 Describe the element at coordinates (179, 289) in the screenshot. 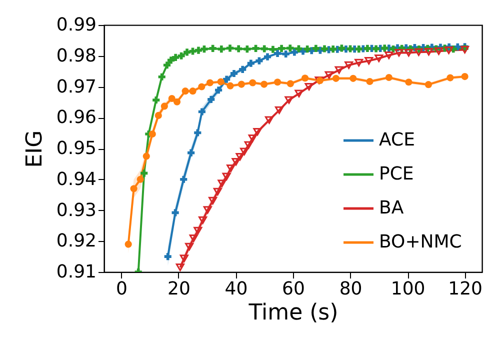

I see `x-tick-label: 20` at that location.